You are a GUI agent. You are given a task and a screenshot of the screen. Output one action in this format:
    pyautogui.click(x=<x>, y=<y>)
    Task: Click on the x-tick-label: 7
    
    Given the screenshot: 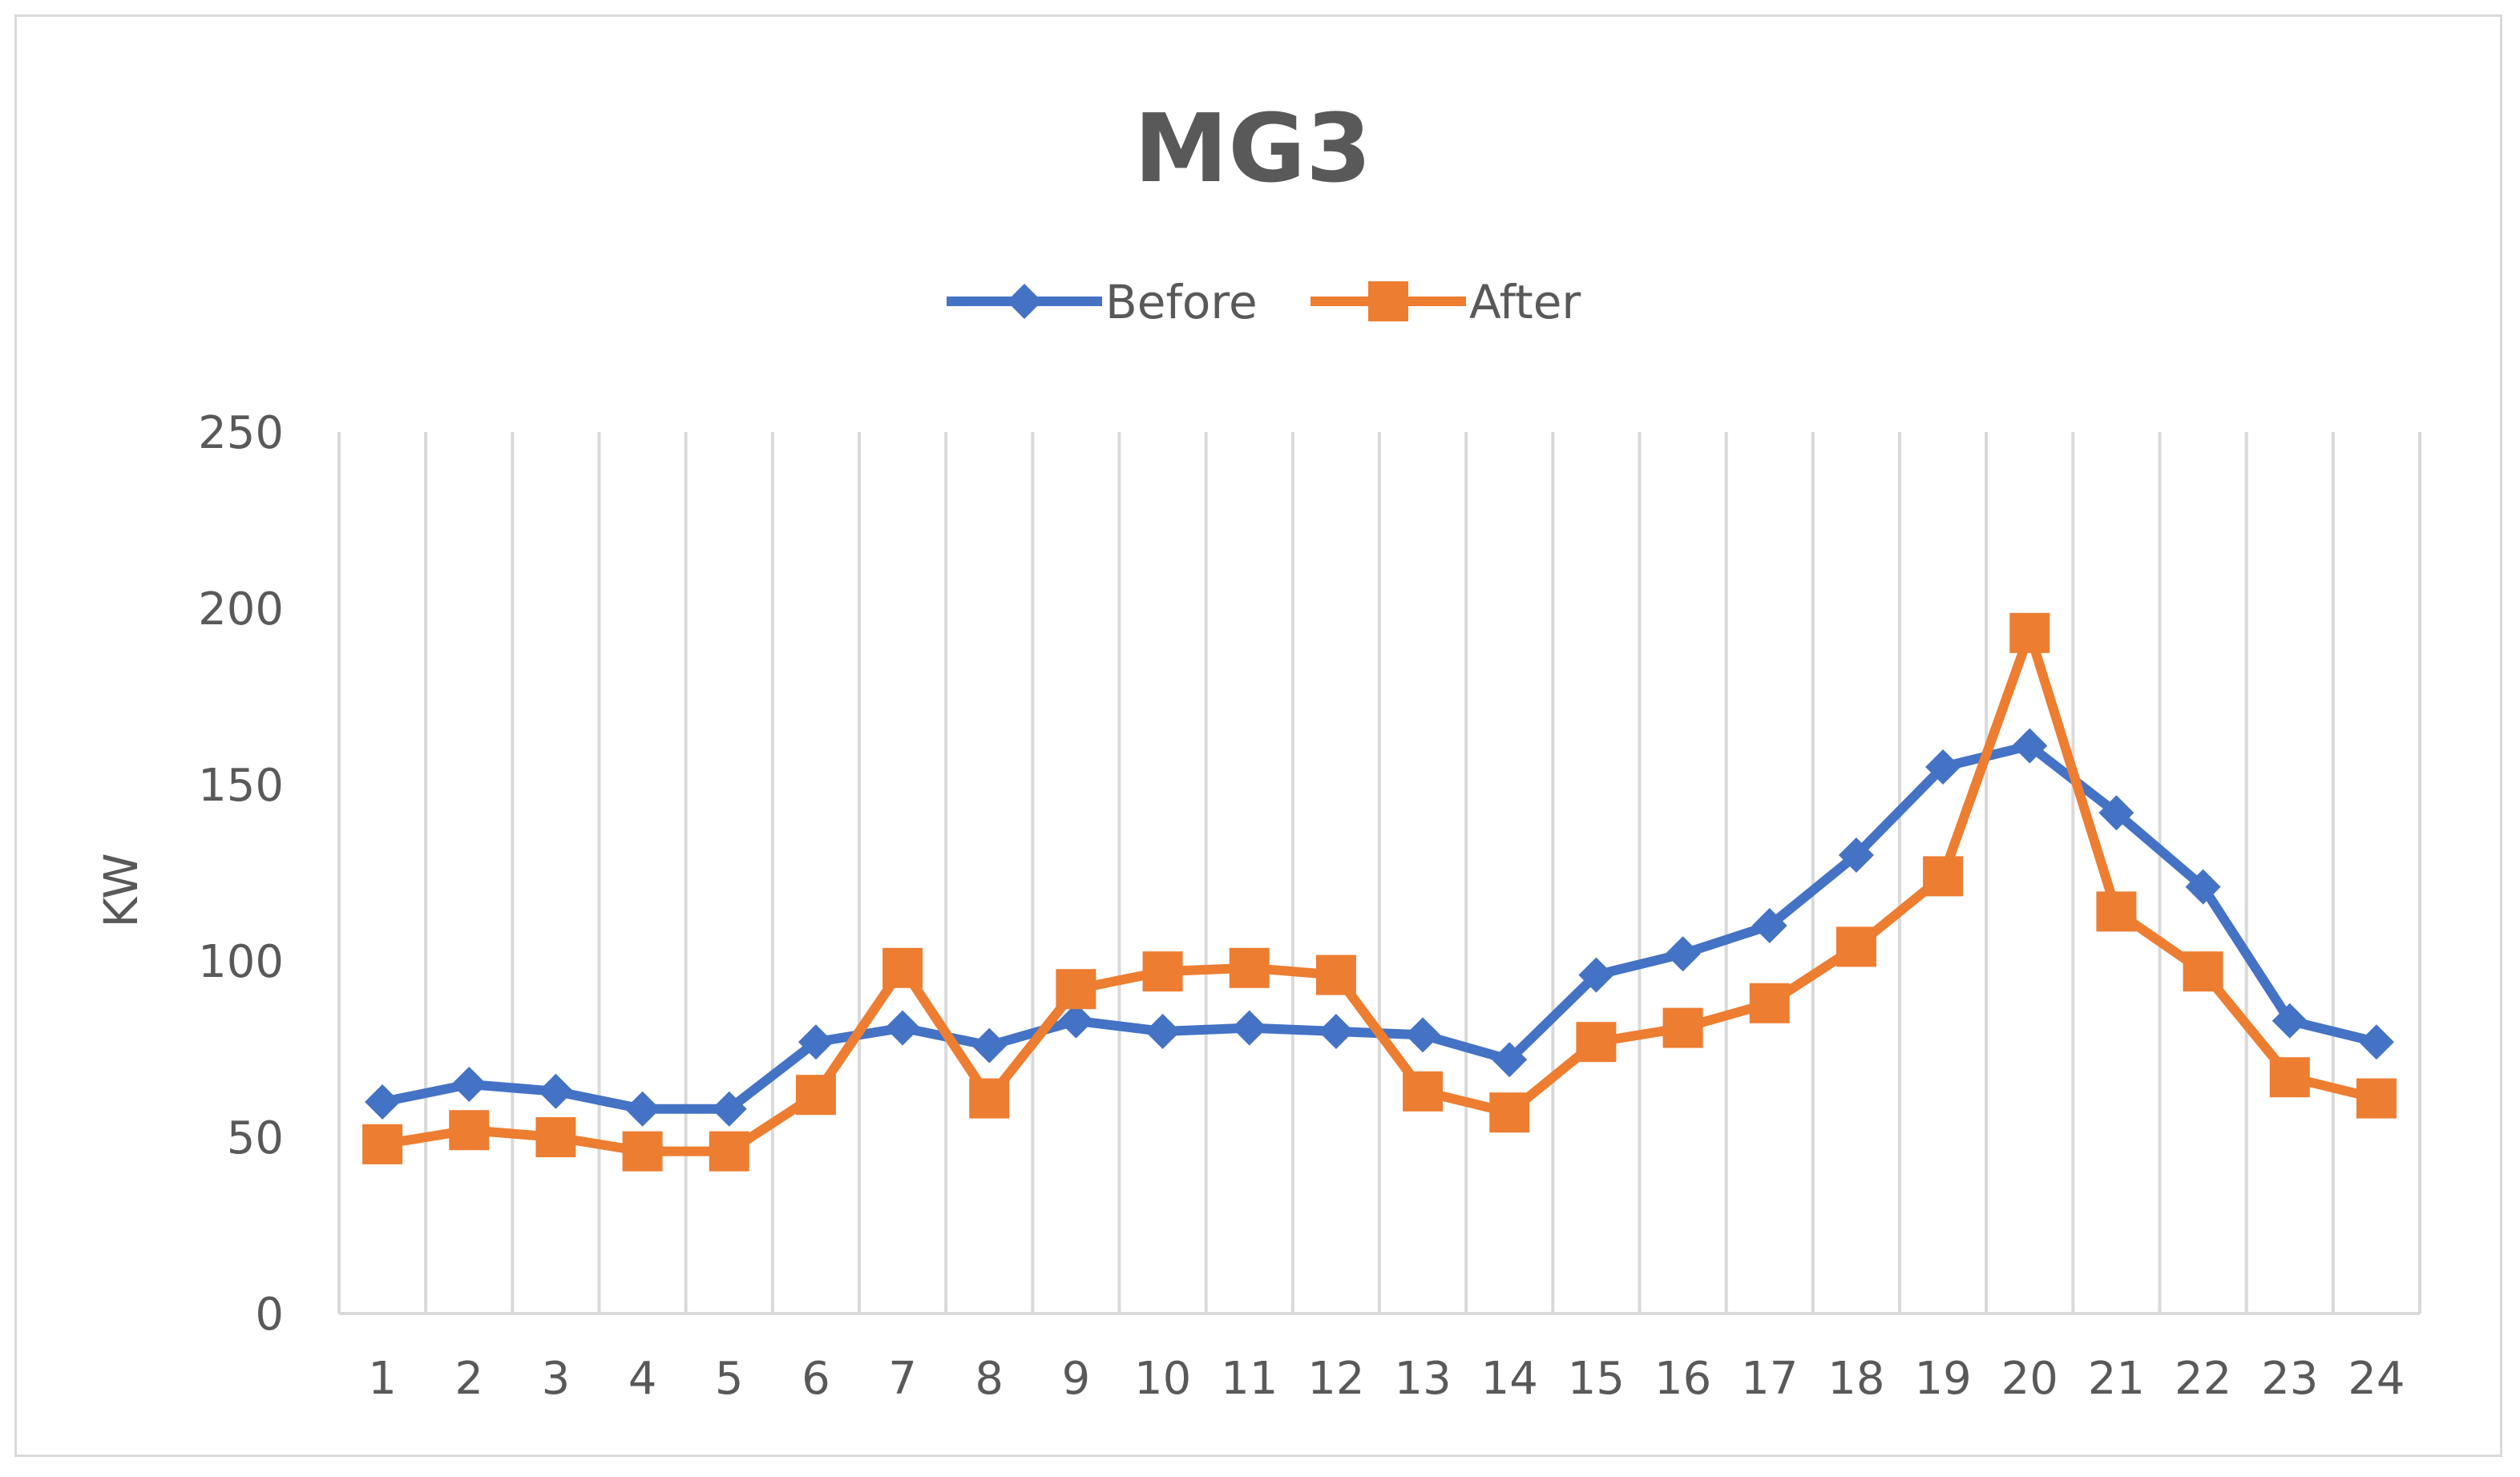 What is the action you would take?
    pyautogui.click(x=903, y=1379)
    